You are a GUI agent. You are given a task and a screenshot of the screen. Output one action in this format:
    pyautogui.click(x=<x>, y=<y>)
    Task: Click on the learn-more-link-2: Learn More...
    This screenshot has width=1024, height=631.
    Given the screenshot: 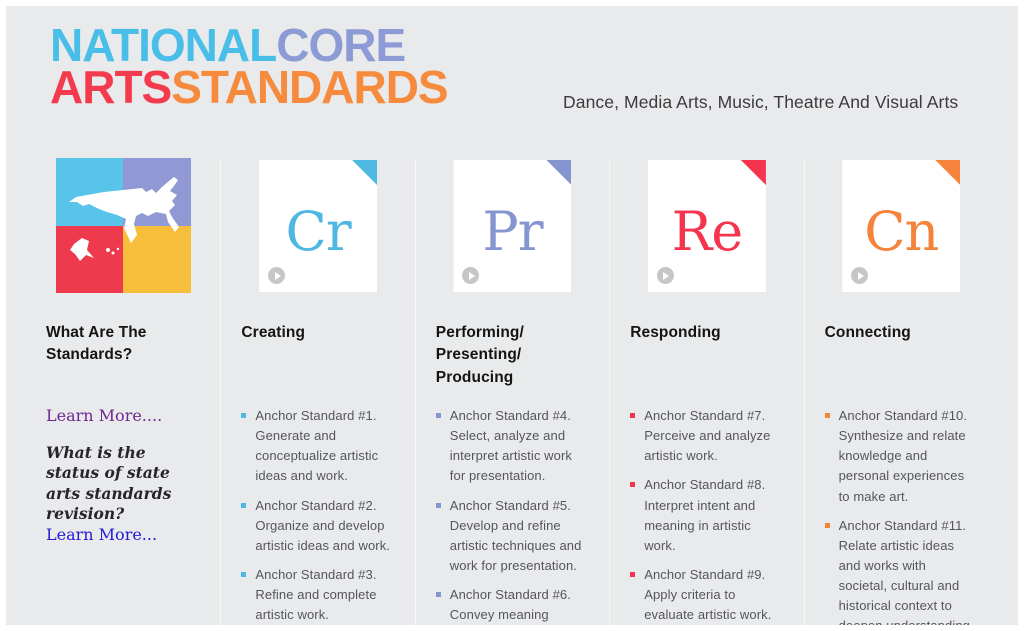 What is the action you would take?
    pyautogui.click(x=102, y=534)
    